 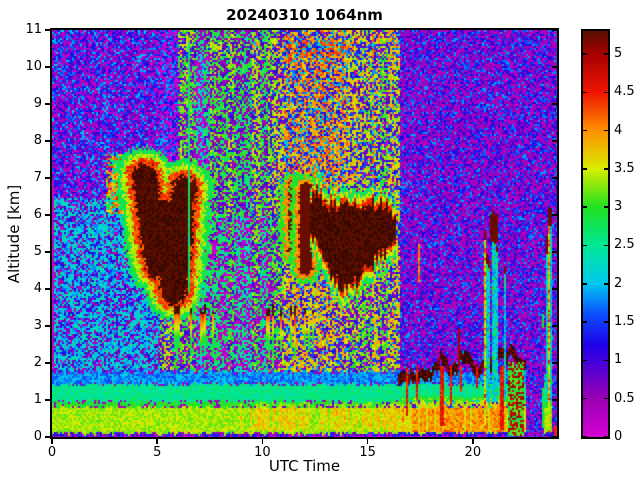 I want to click on x-tick-label: 15, so click(x=367, y=452).